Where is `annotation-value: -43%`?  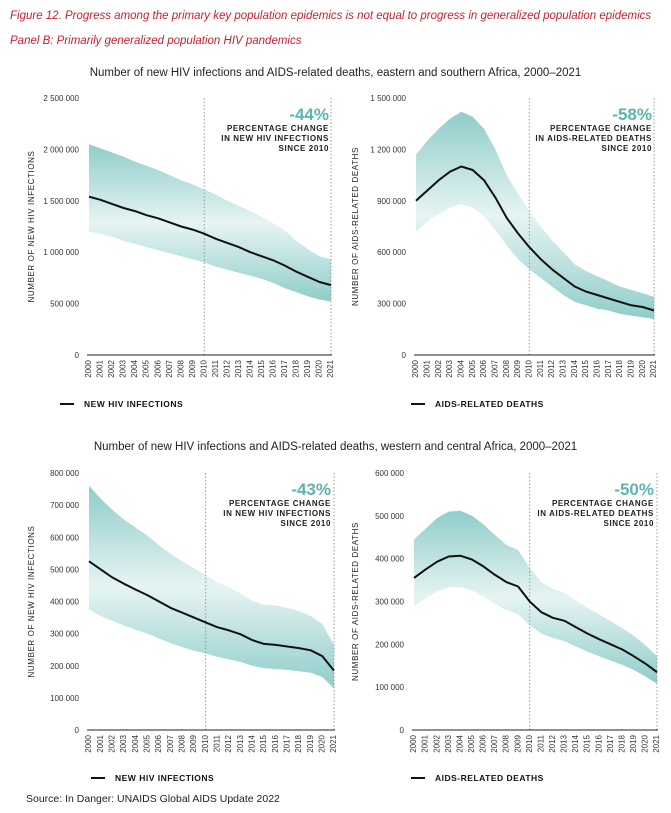
annotation-value: -43% is located at coordinates (311, 489).